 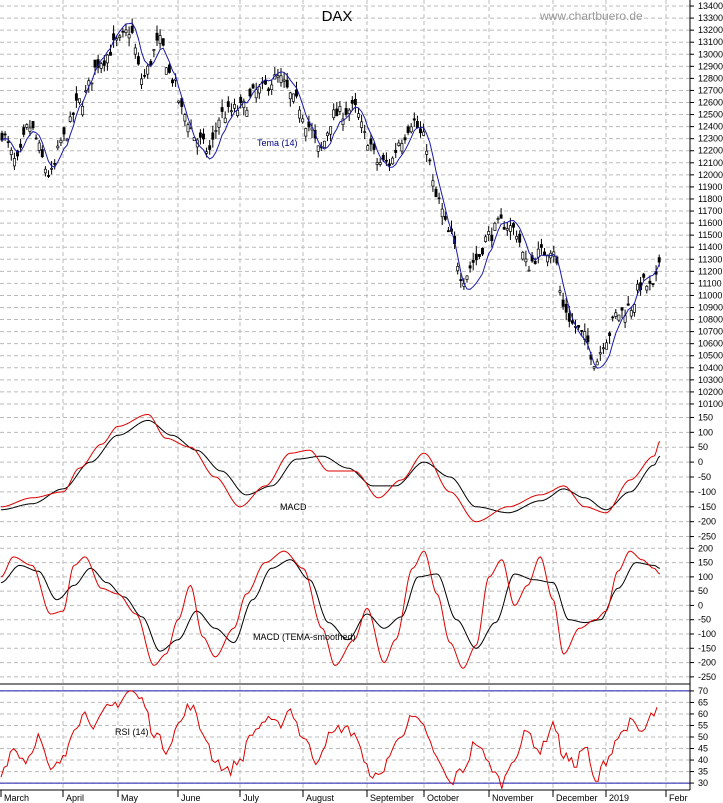 I want to click on price-ytick-label: 12300, so click(x=710, y=139).